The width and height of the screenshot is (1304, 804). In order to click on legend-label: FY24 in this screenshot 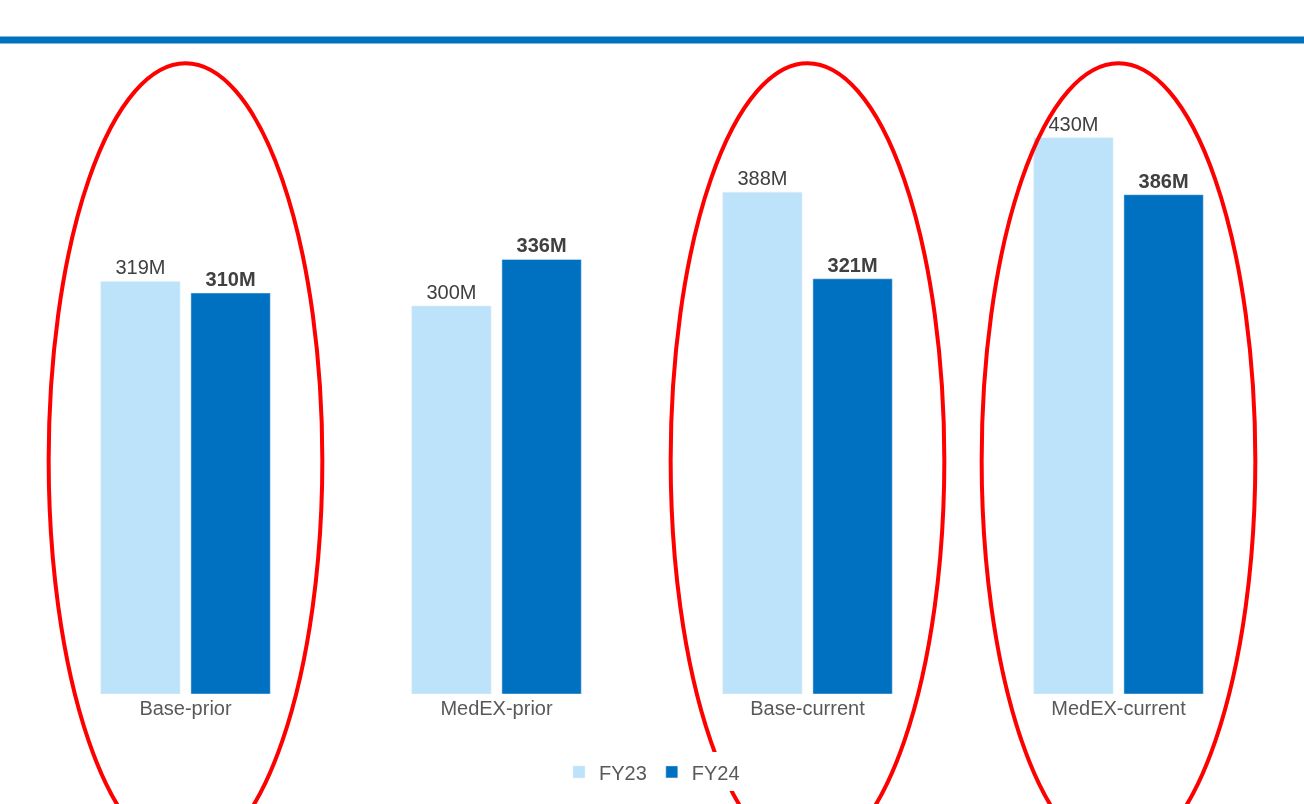, I will do `click(715, 772)`.